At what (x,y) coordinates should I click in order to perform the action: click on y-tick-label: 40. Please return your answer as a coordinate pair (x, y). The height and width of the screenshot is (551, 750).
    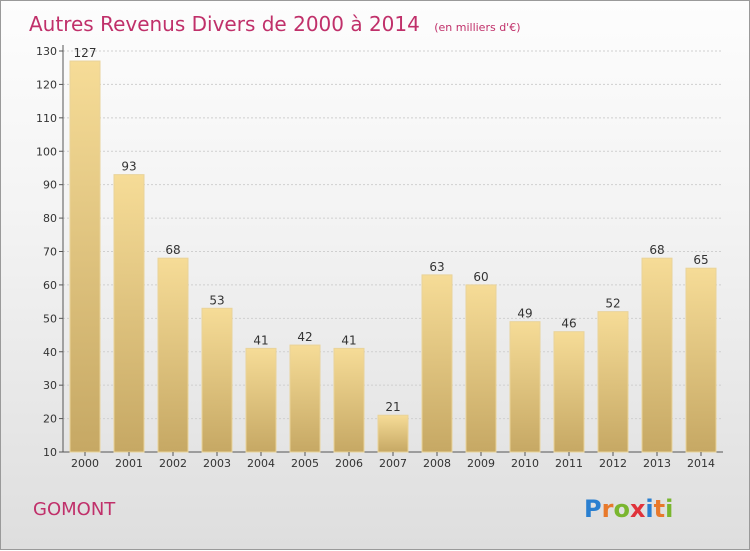
    Looking at the image, I should click on (50, 352).